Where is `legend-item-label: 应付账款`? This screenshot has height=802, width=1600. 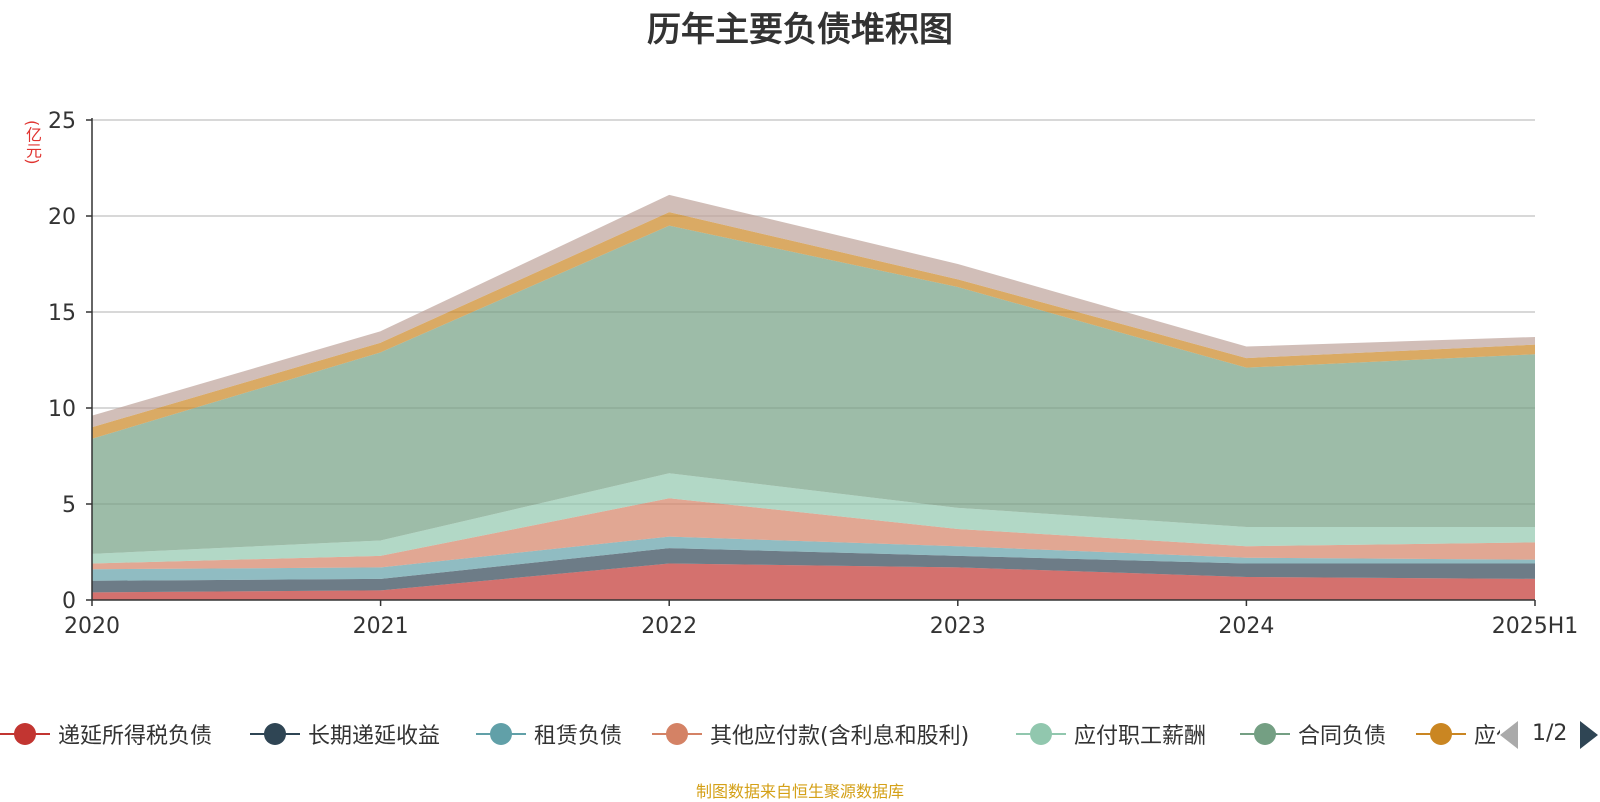 legend-item-label: 应付账款 is located at coordinates (1487, 736).